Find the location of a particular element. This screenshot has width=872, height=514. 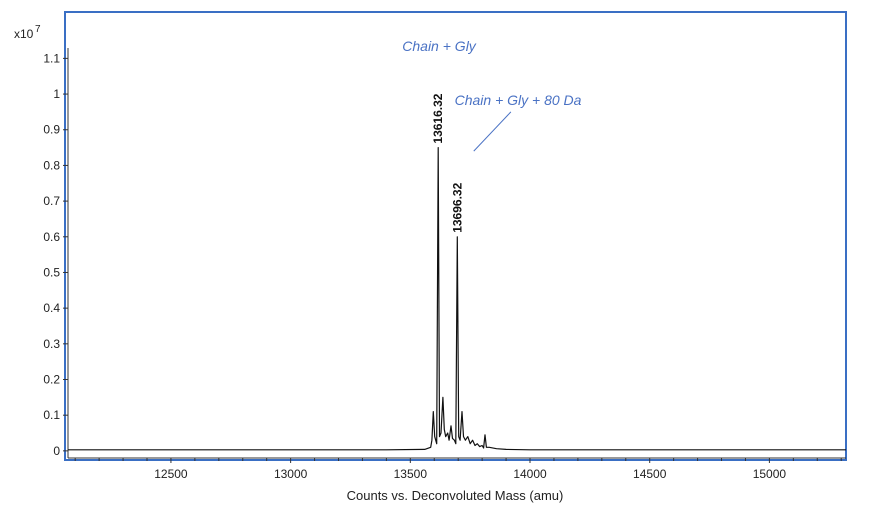

annotation-label: Chain + Gly is located at coordinates (439, 46).